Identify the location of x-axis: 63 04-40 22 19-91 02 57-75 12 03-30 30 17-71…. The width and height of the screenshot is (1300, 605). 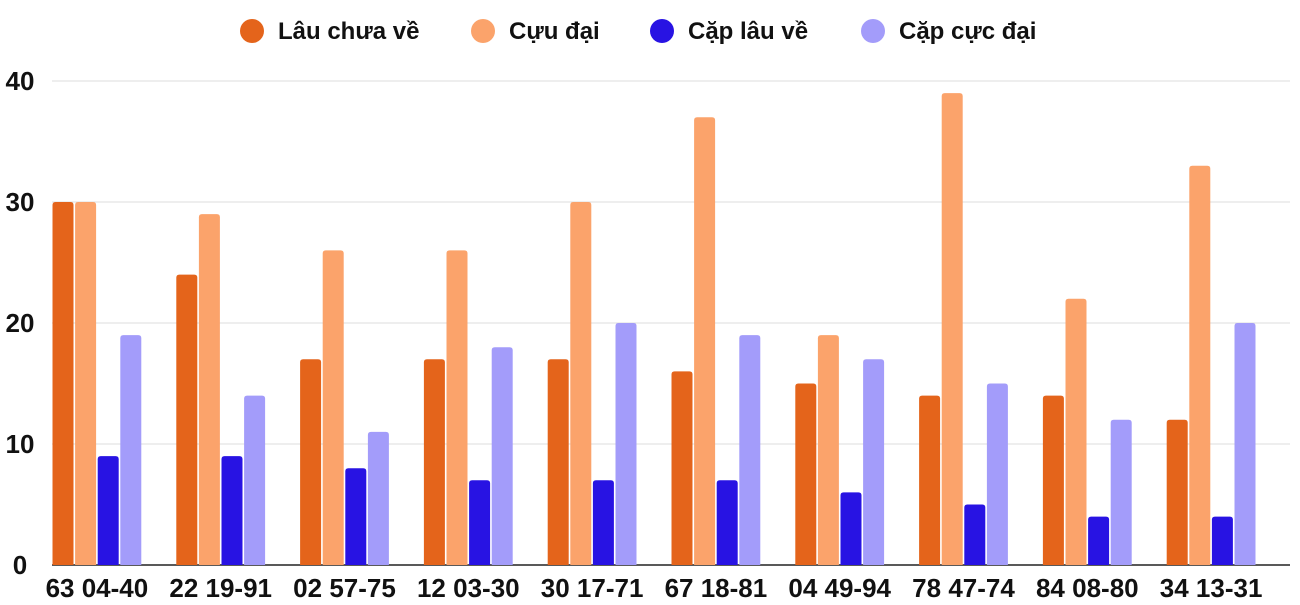
(654, 588).